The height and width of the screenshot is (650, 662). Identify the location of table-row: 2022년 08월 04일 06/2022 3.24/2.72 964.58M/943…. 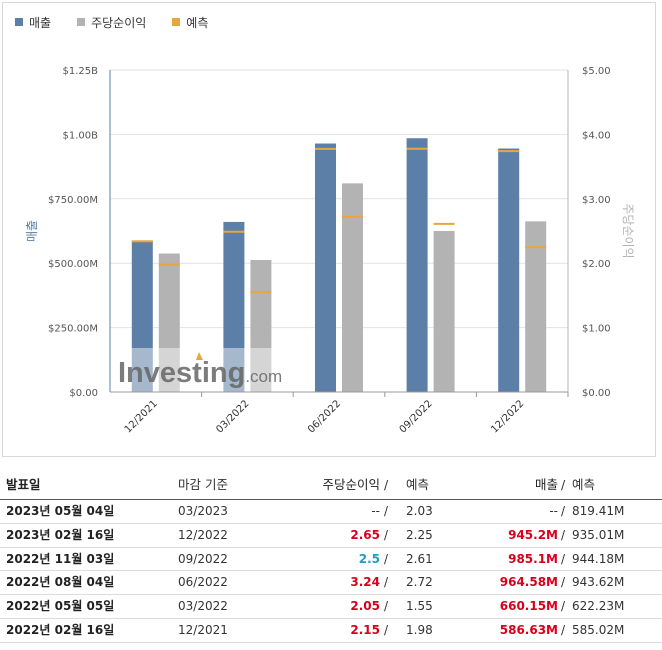
(331, 583).